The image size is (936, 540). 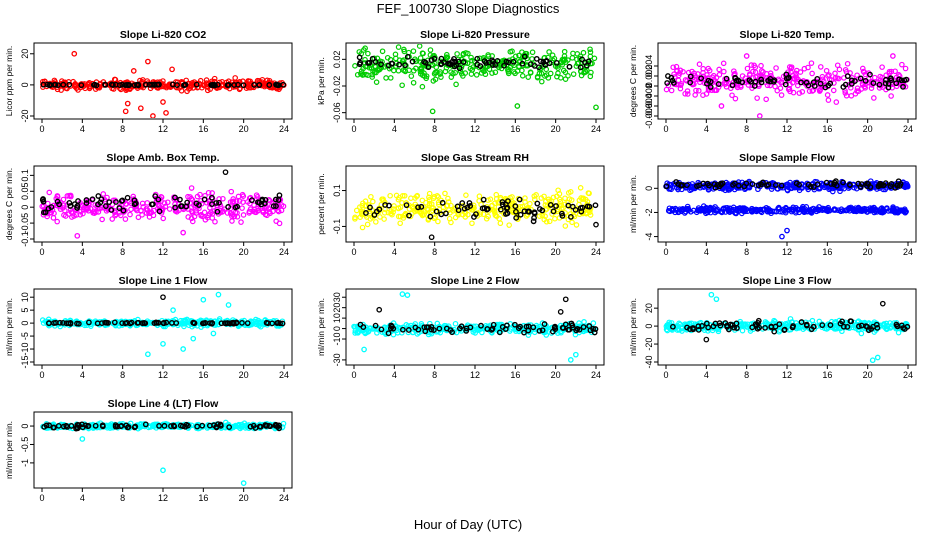 I want to click on points-group, so click(x=163, y=204).